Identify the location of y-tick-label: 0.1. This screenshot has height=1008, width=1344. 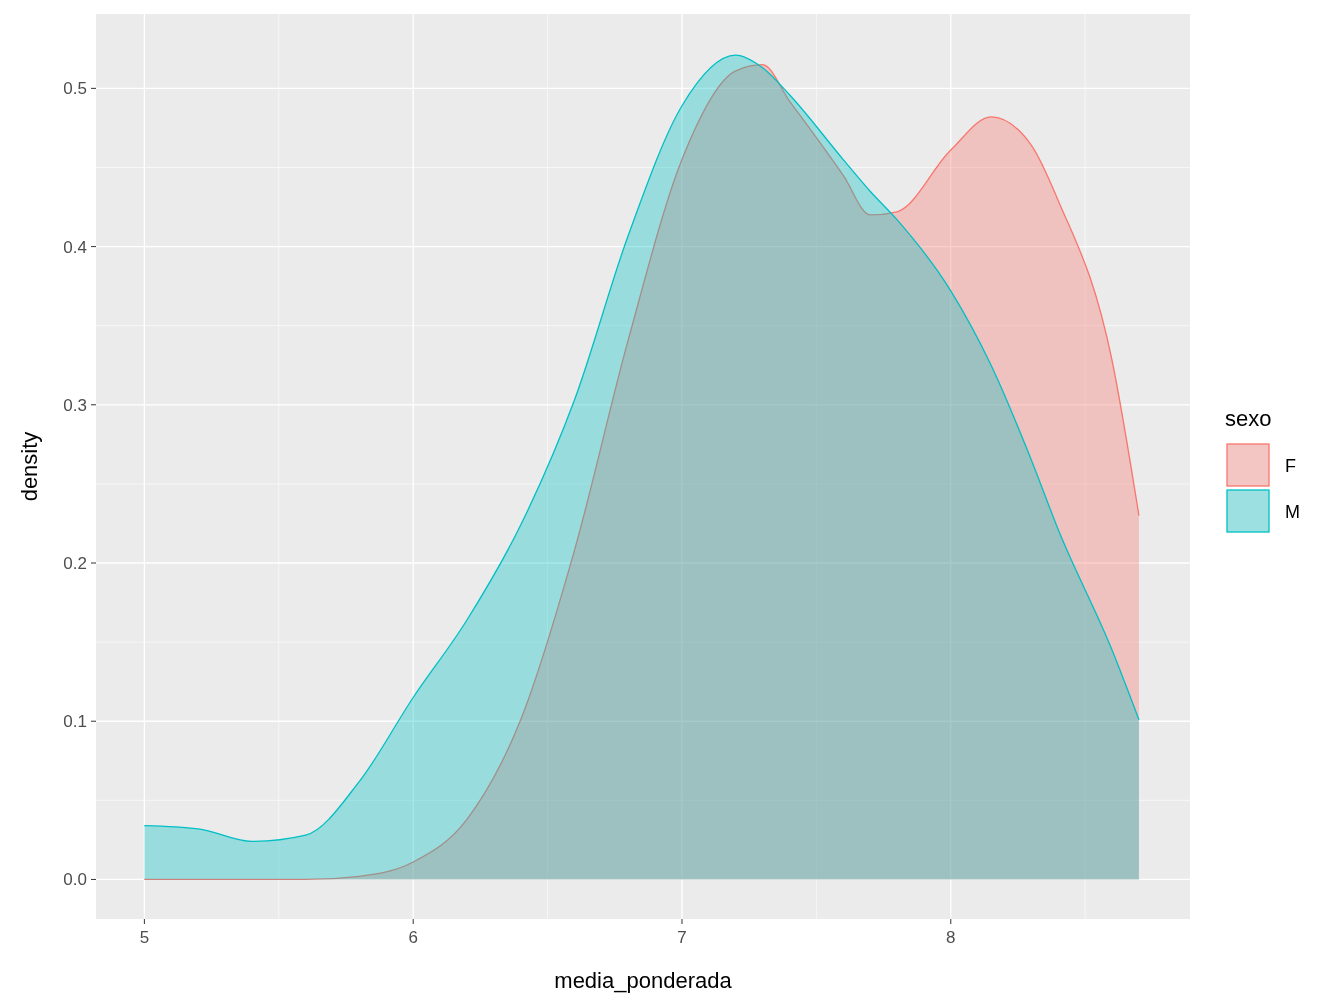
(75, 722).